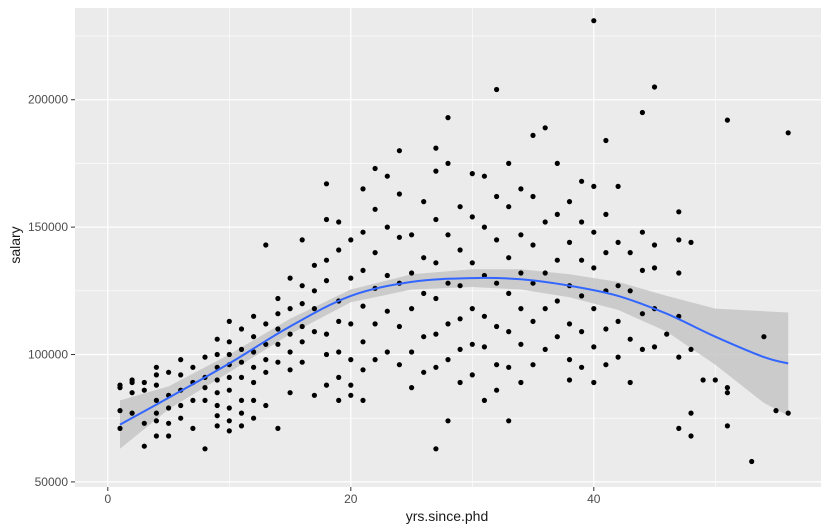 This screenshot has height=528, width=828. Describe the element at coordinates (107, 499) in the screenshot. I see `x-tick-label: 0` at that location.